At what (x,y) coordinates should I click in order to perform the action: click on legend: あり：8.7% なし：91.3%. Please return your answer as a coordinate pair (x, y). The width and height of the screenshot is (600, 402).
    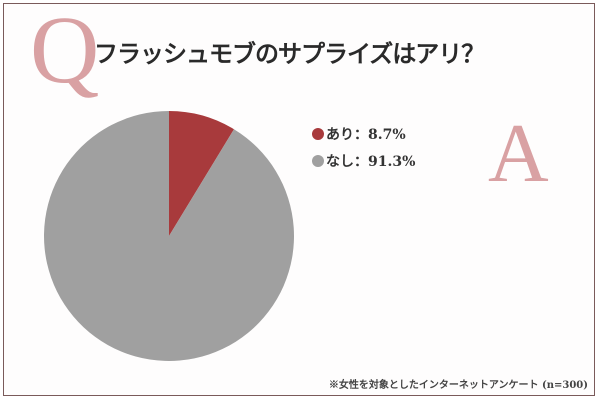
    Looking at the image, I should click on (363, 147).